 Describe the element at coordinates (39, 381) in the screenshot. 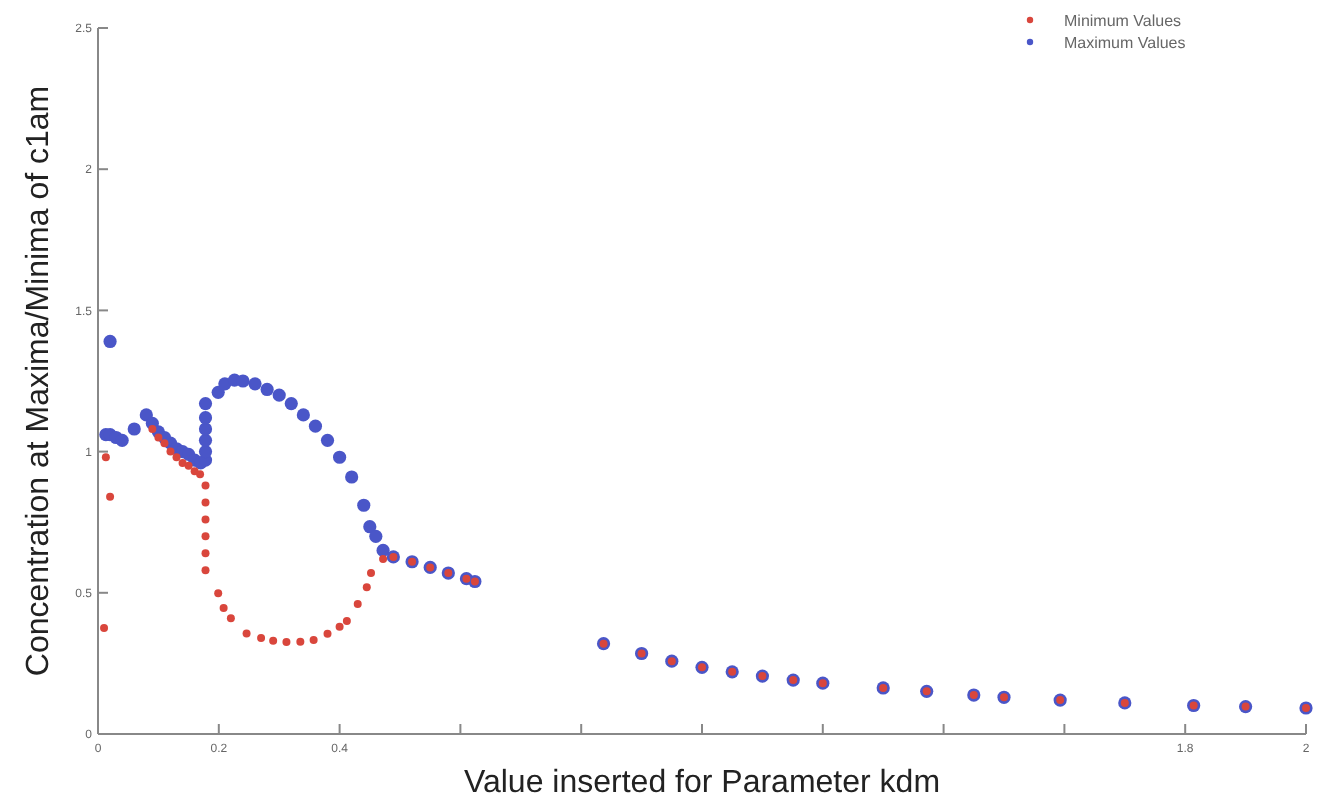

I see `y-axis-title: Concentration at Maxima/Minima of c1am` at that location.